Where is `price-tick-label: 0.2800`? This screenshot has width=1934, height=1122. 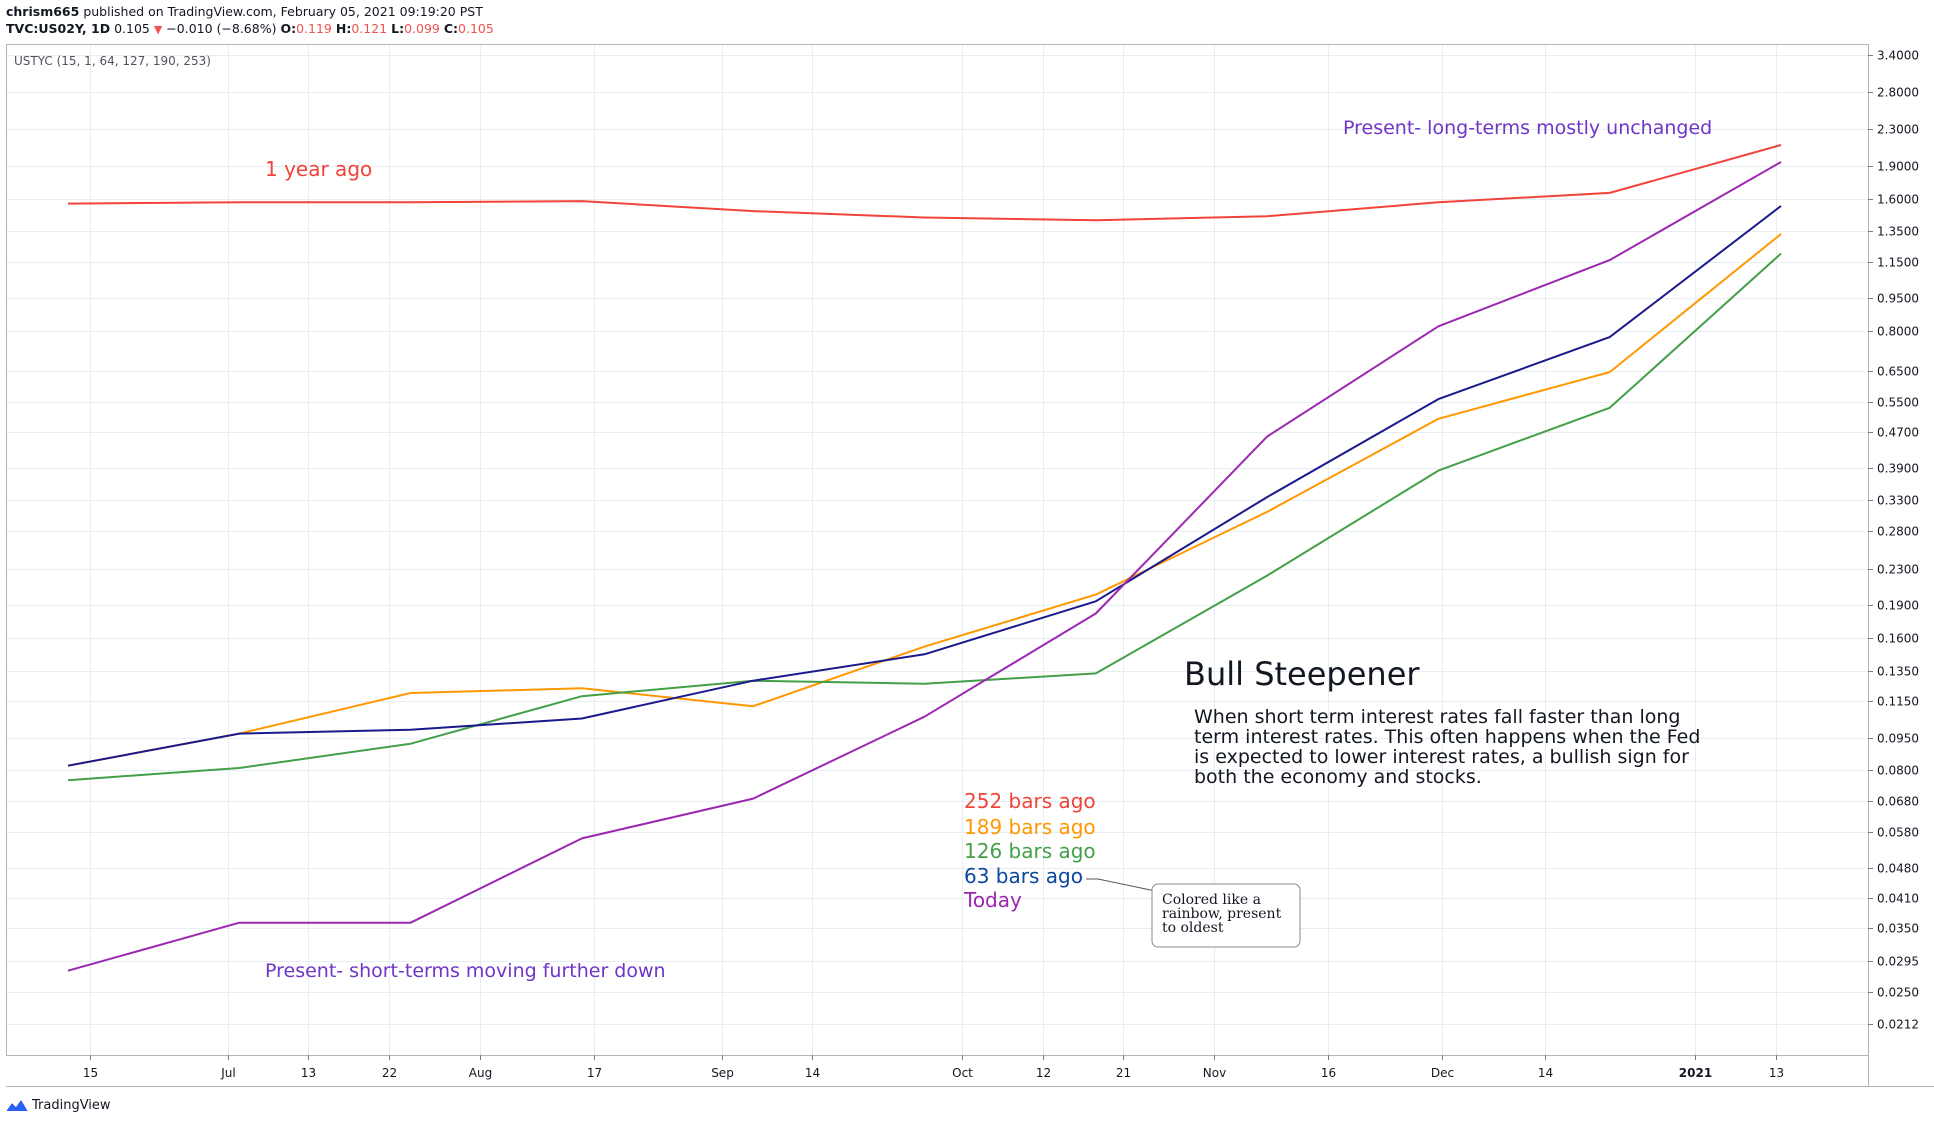 price-tick-label: 0.2800 is located at coordinates (1898, 532).